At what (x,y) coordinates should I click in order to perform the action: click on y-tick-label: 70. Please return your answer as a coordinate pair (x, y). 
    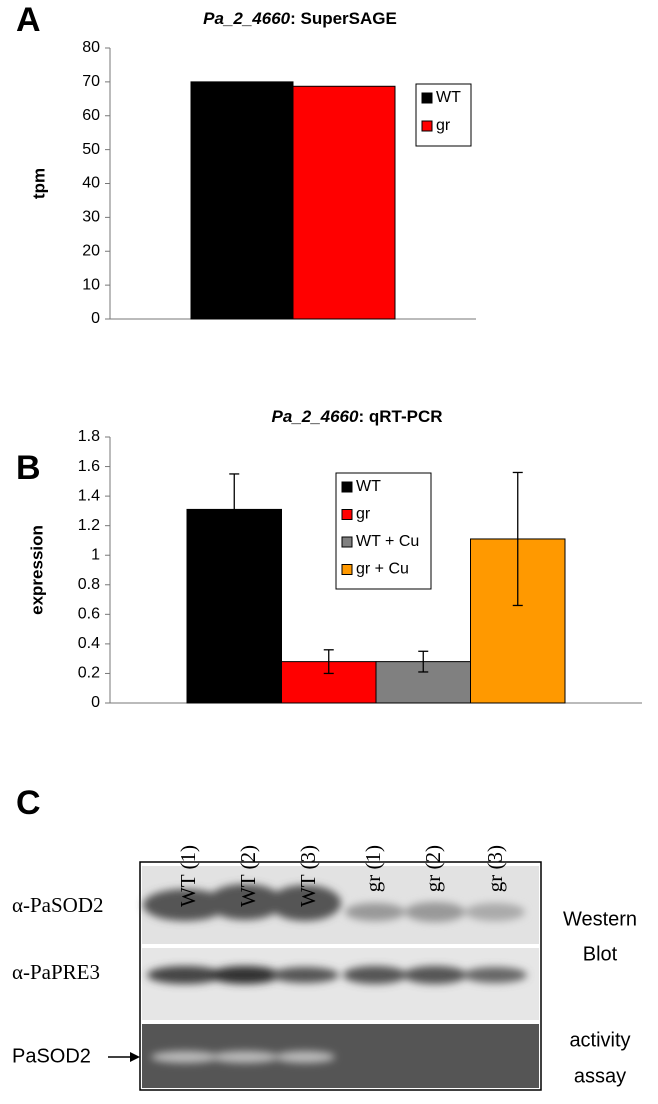
    Looking at the image, I should click on (91, 81).